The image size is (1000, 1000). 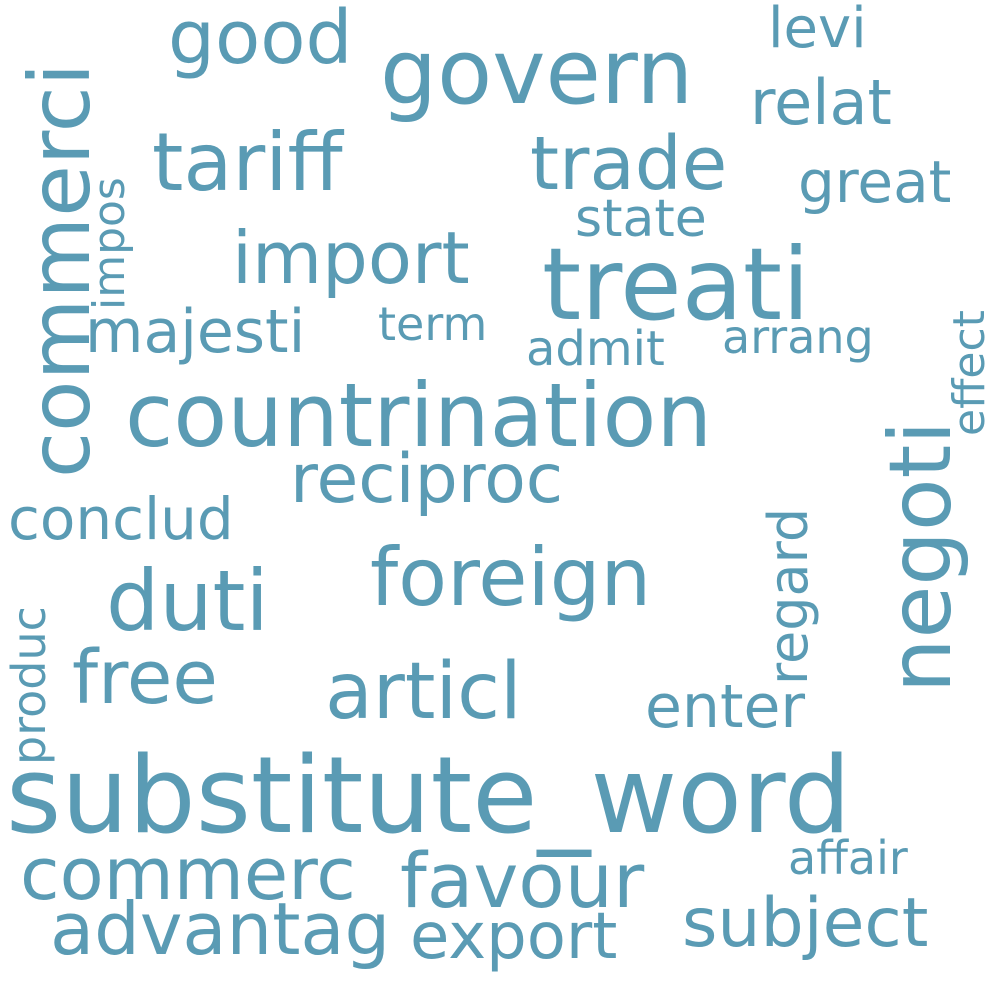 I want to click on word-effect: effect, so click(x=969, y=373).